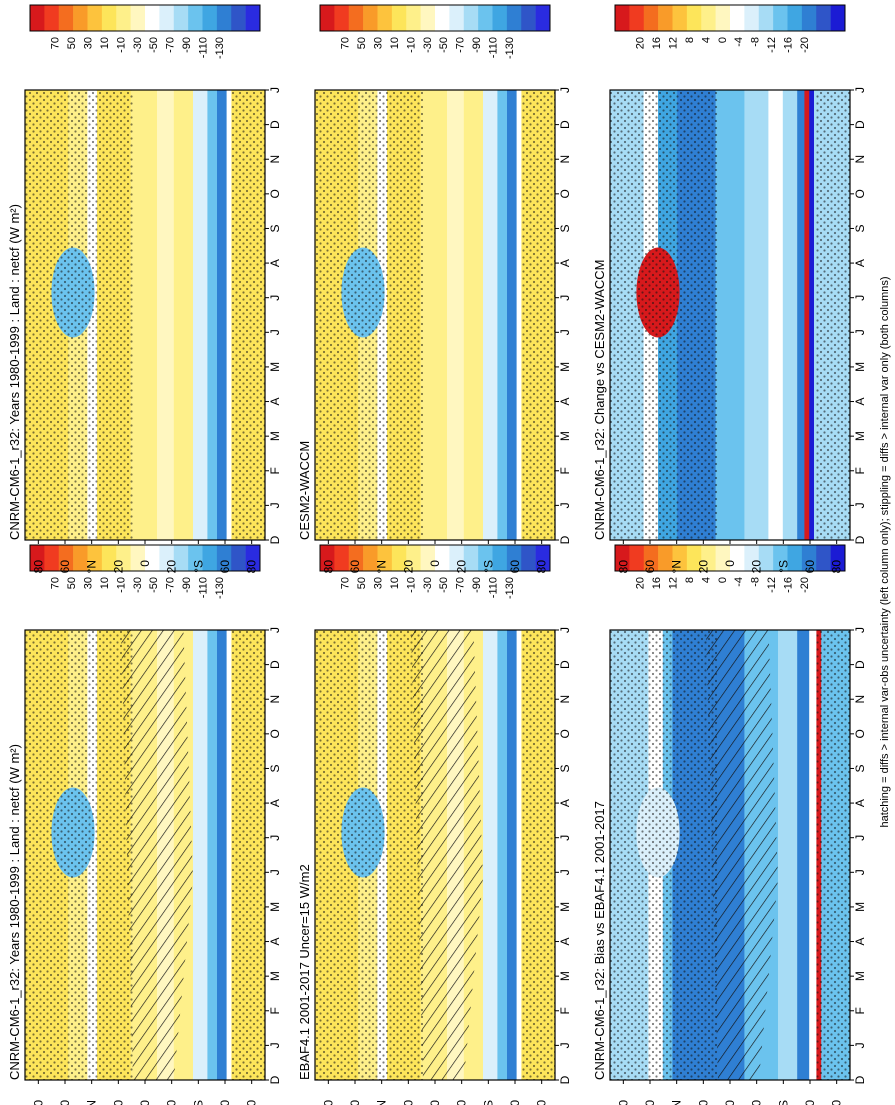 The width and height of the screenshot is (895, 1105). Describe the element at coordinates (805, 585) in the screenshot. I see `colorbar-tick-label: -20` at that location.